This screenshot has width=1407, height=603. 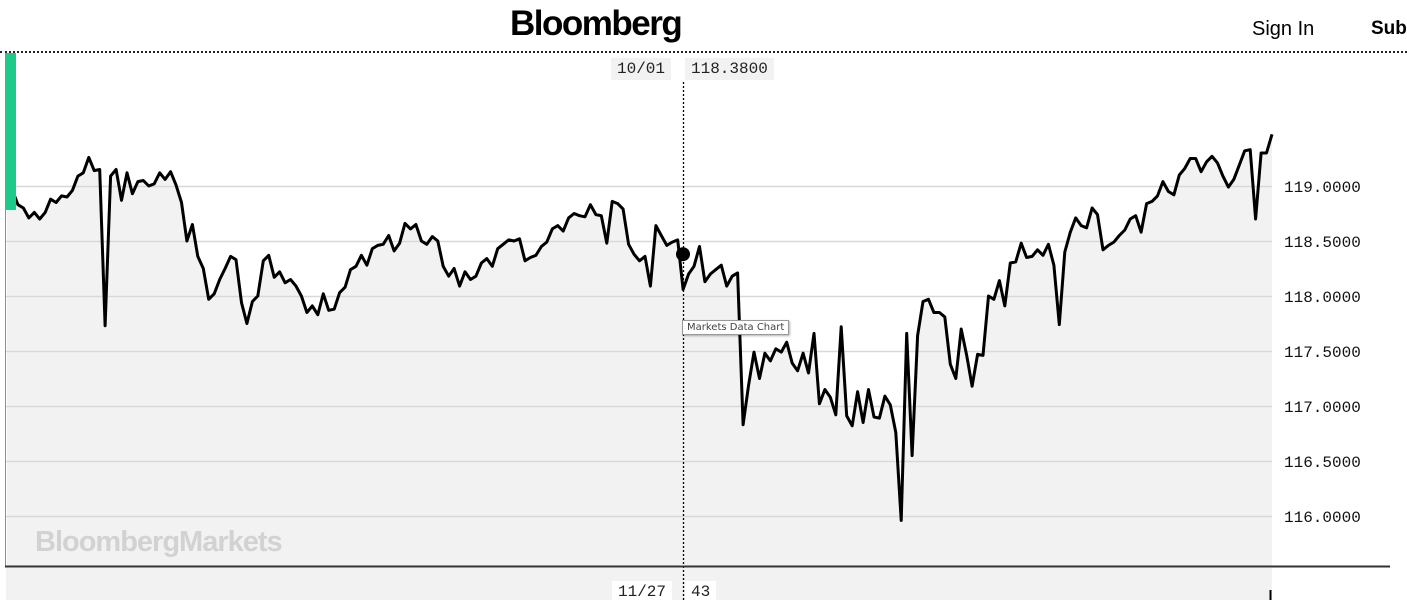 What do you see at coordinates (642, 592) in the screenshot?
I see `volume-date: 11/27` at bounding box center [642, 592].